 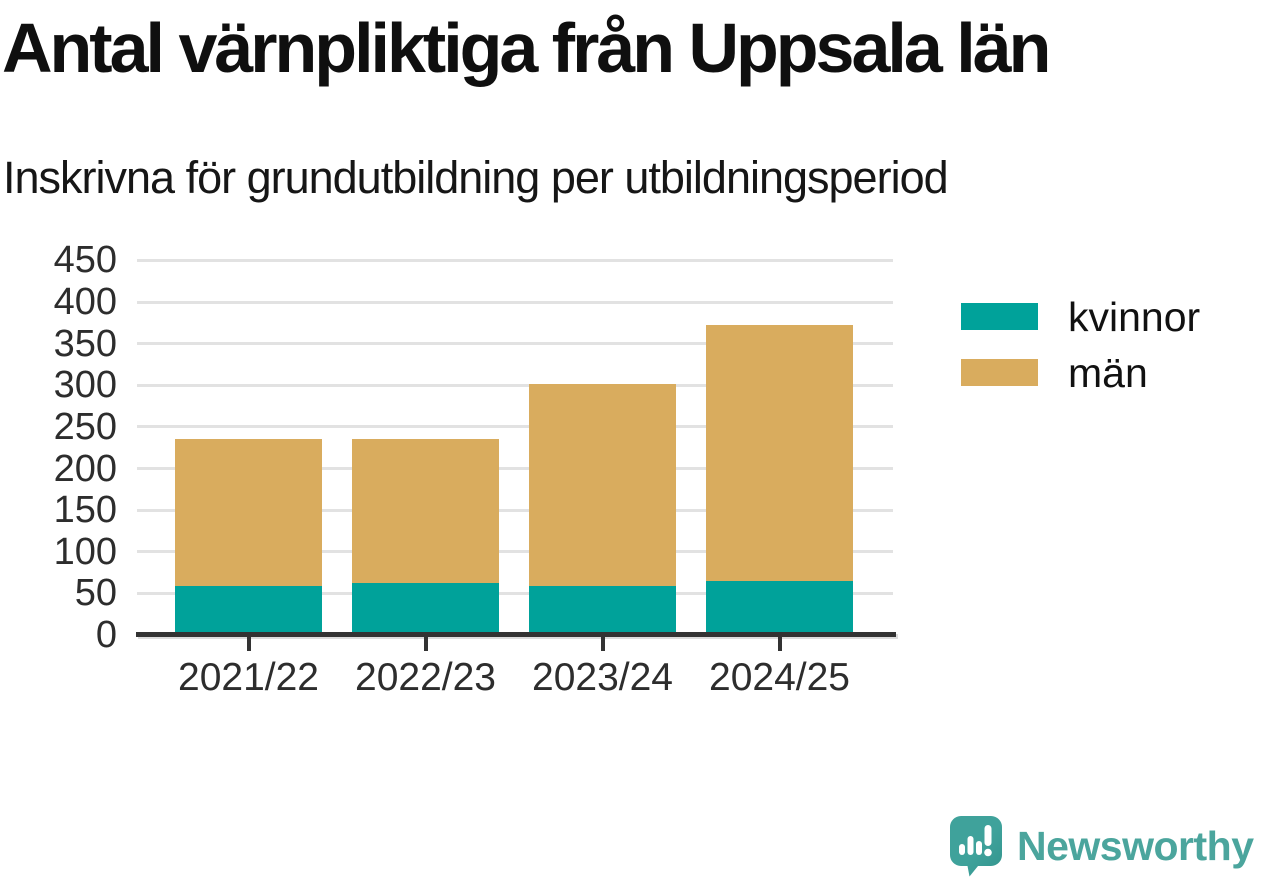 What do you see at coordinates (779, 677) in the screenshot?
I see `x-axis-category-label: 2024/25` at bounding box center [779, 677].